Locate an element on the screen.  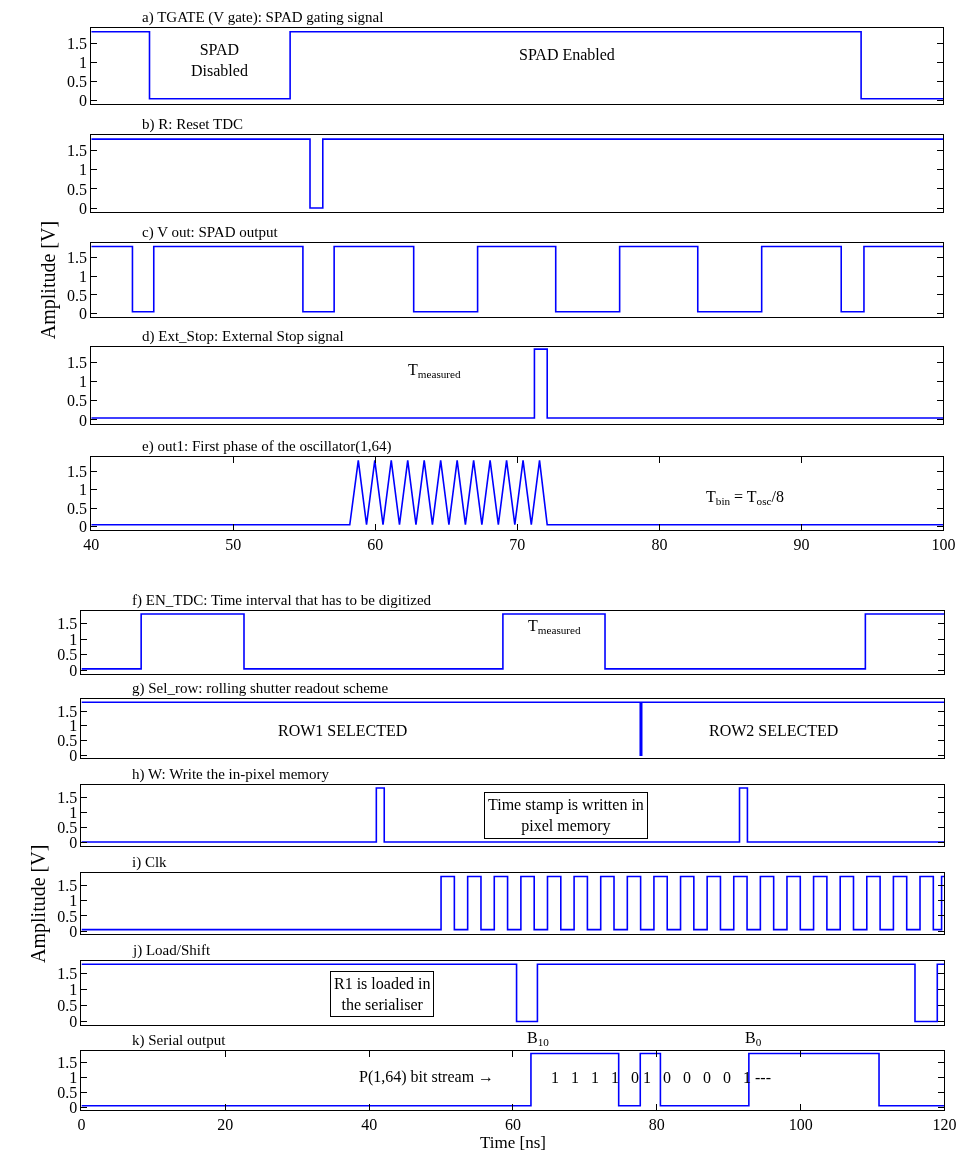
annotation: R1 is loaded in the serialiser is located at coordinates (382, 994).